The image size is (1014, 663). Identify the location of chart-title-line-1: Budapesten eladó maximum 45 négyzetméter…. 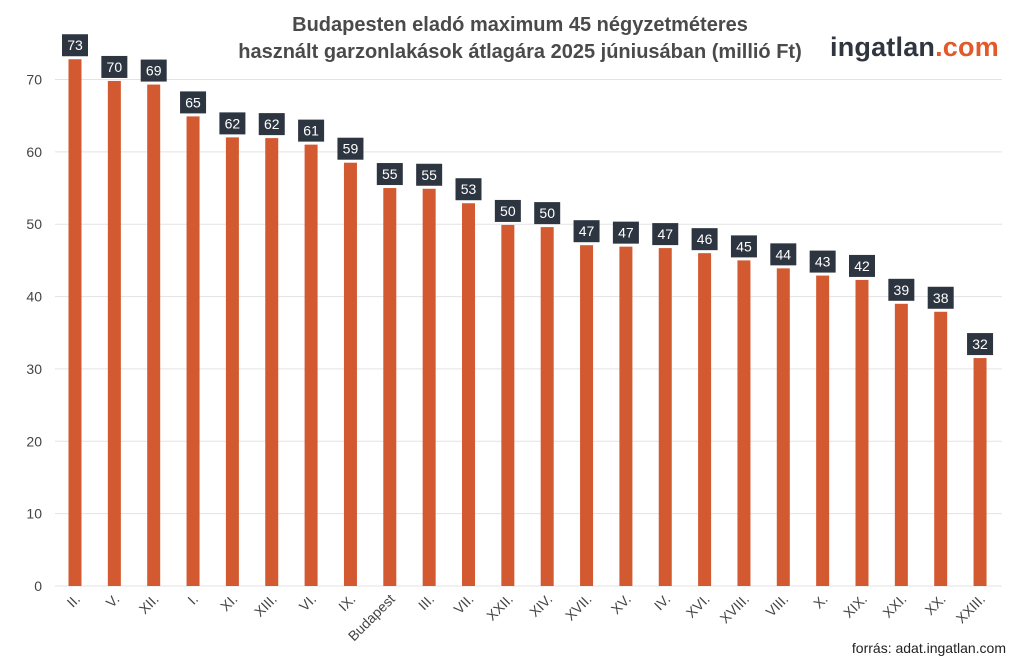
(520, 25).